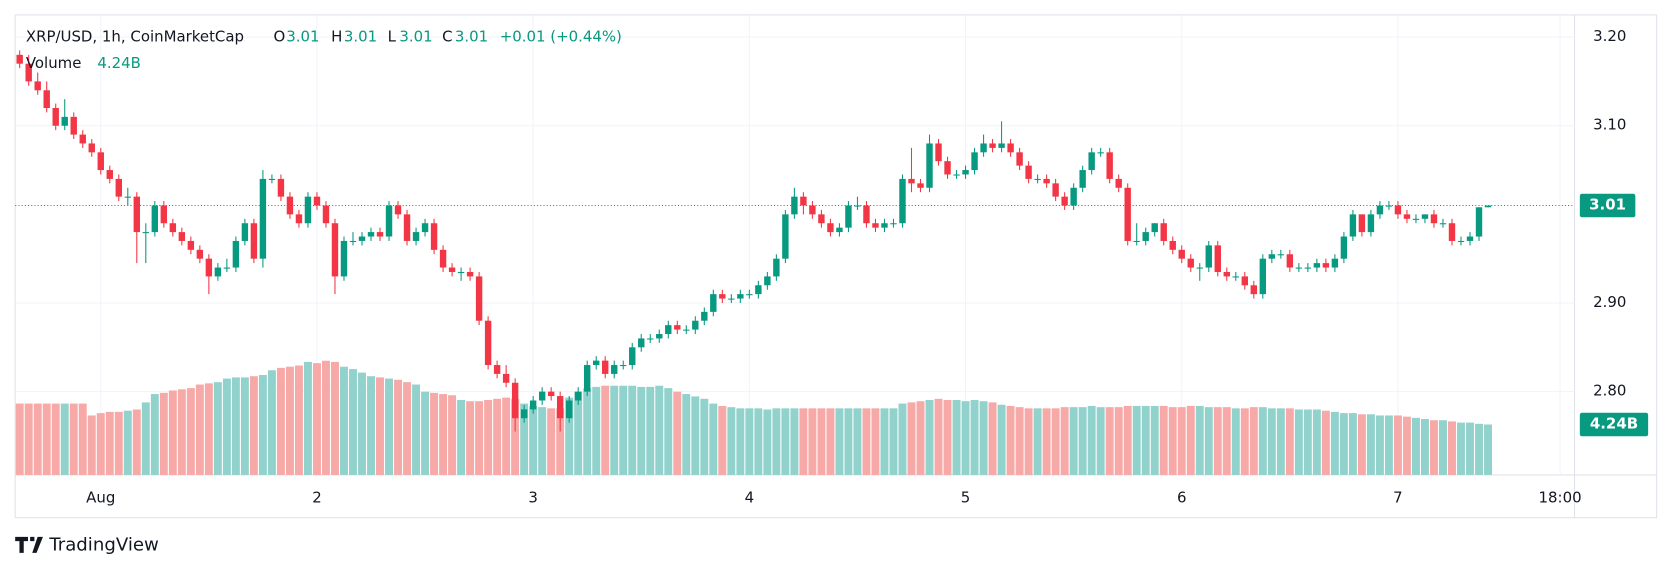 This screenshot has height=571, width=1674. Describe the element at coordinates (1398, 497) in the screenshot. I see `x-tick-label: 7` at that location.